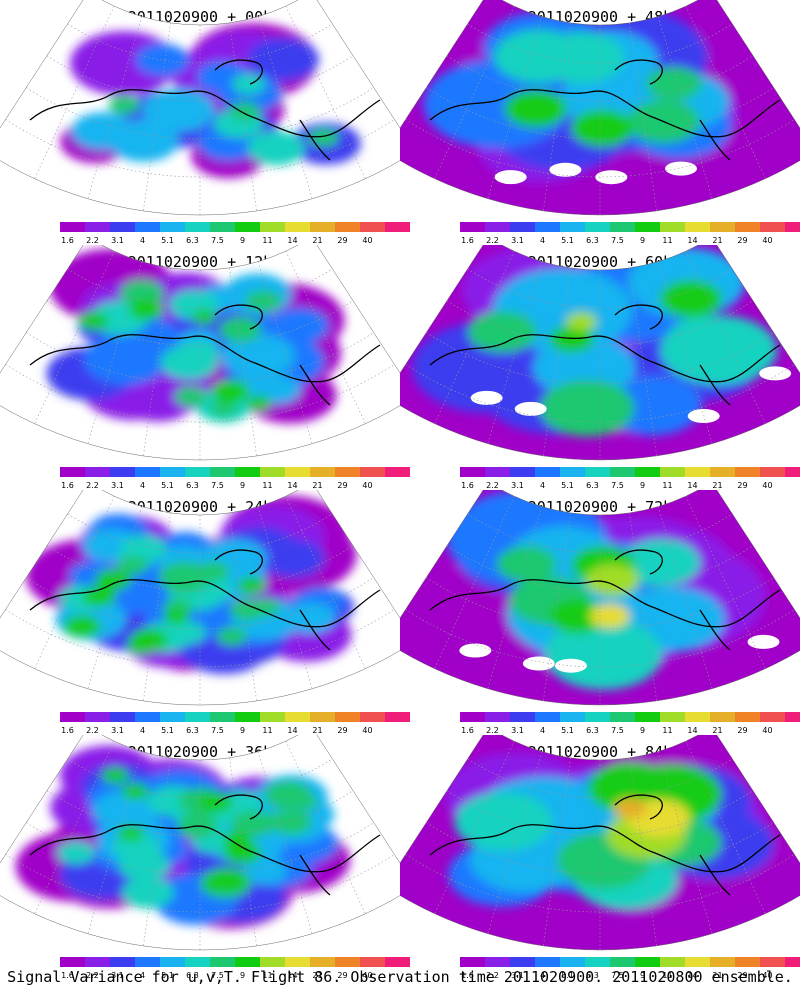  Describe the element at coordinates (567, 240) in the screenshot. I see `colorbar-tick-label: 5.1` at that location.